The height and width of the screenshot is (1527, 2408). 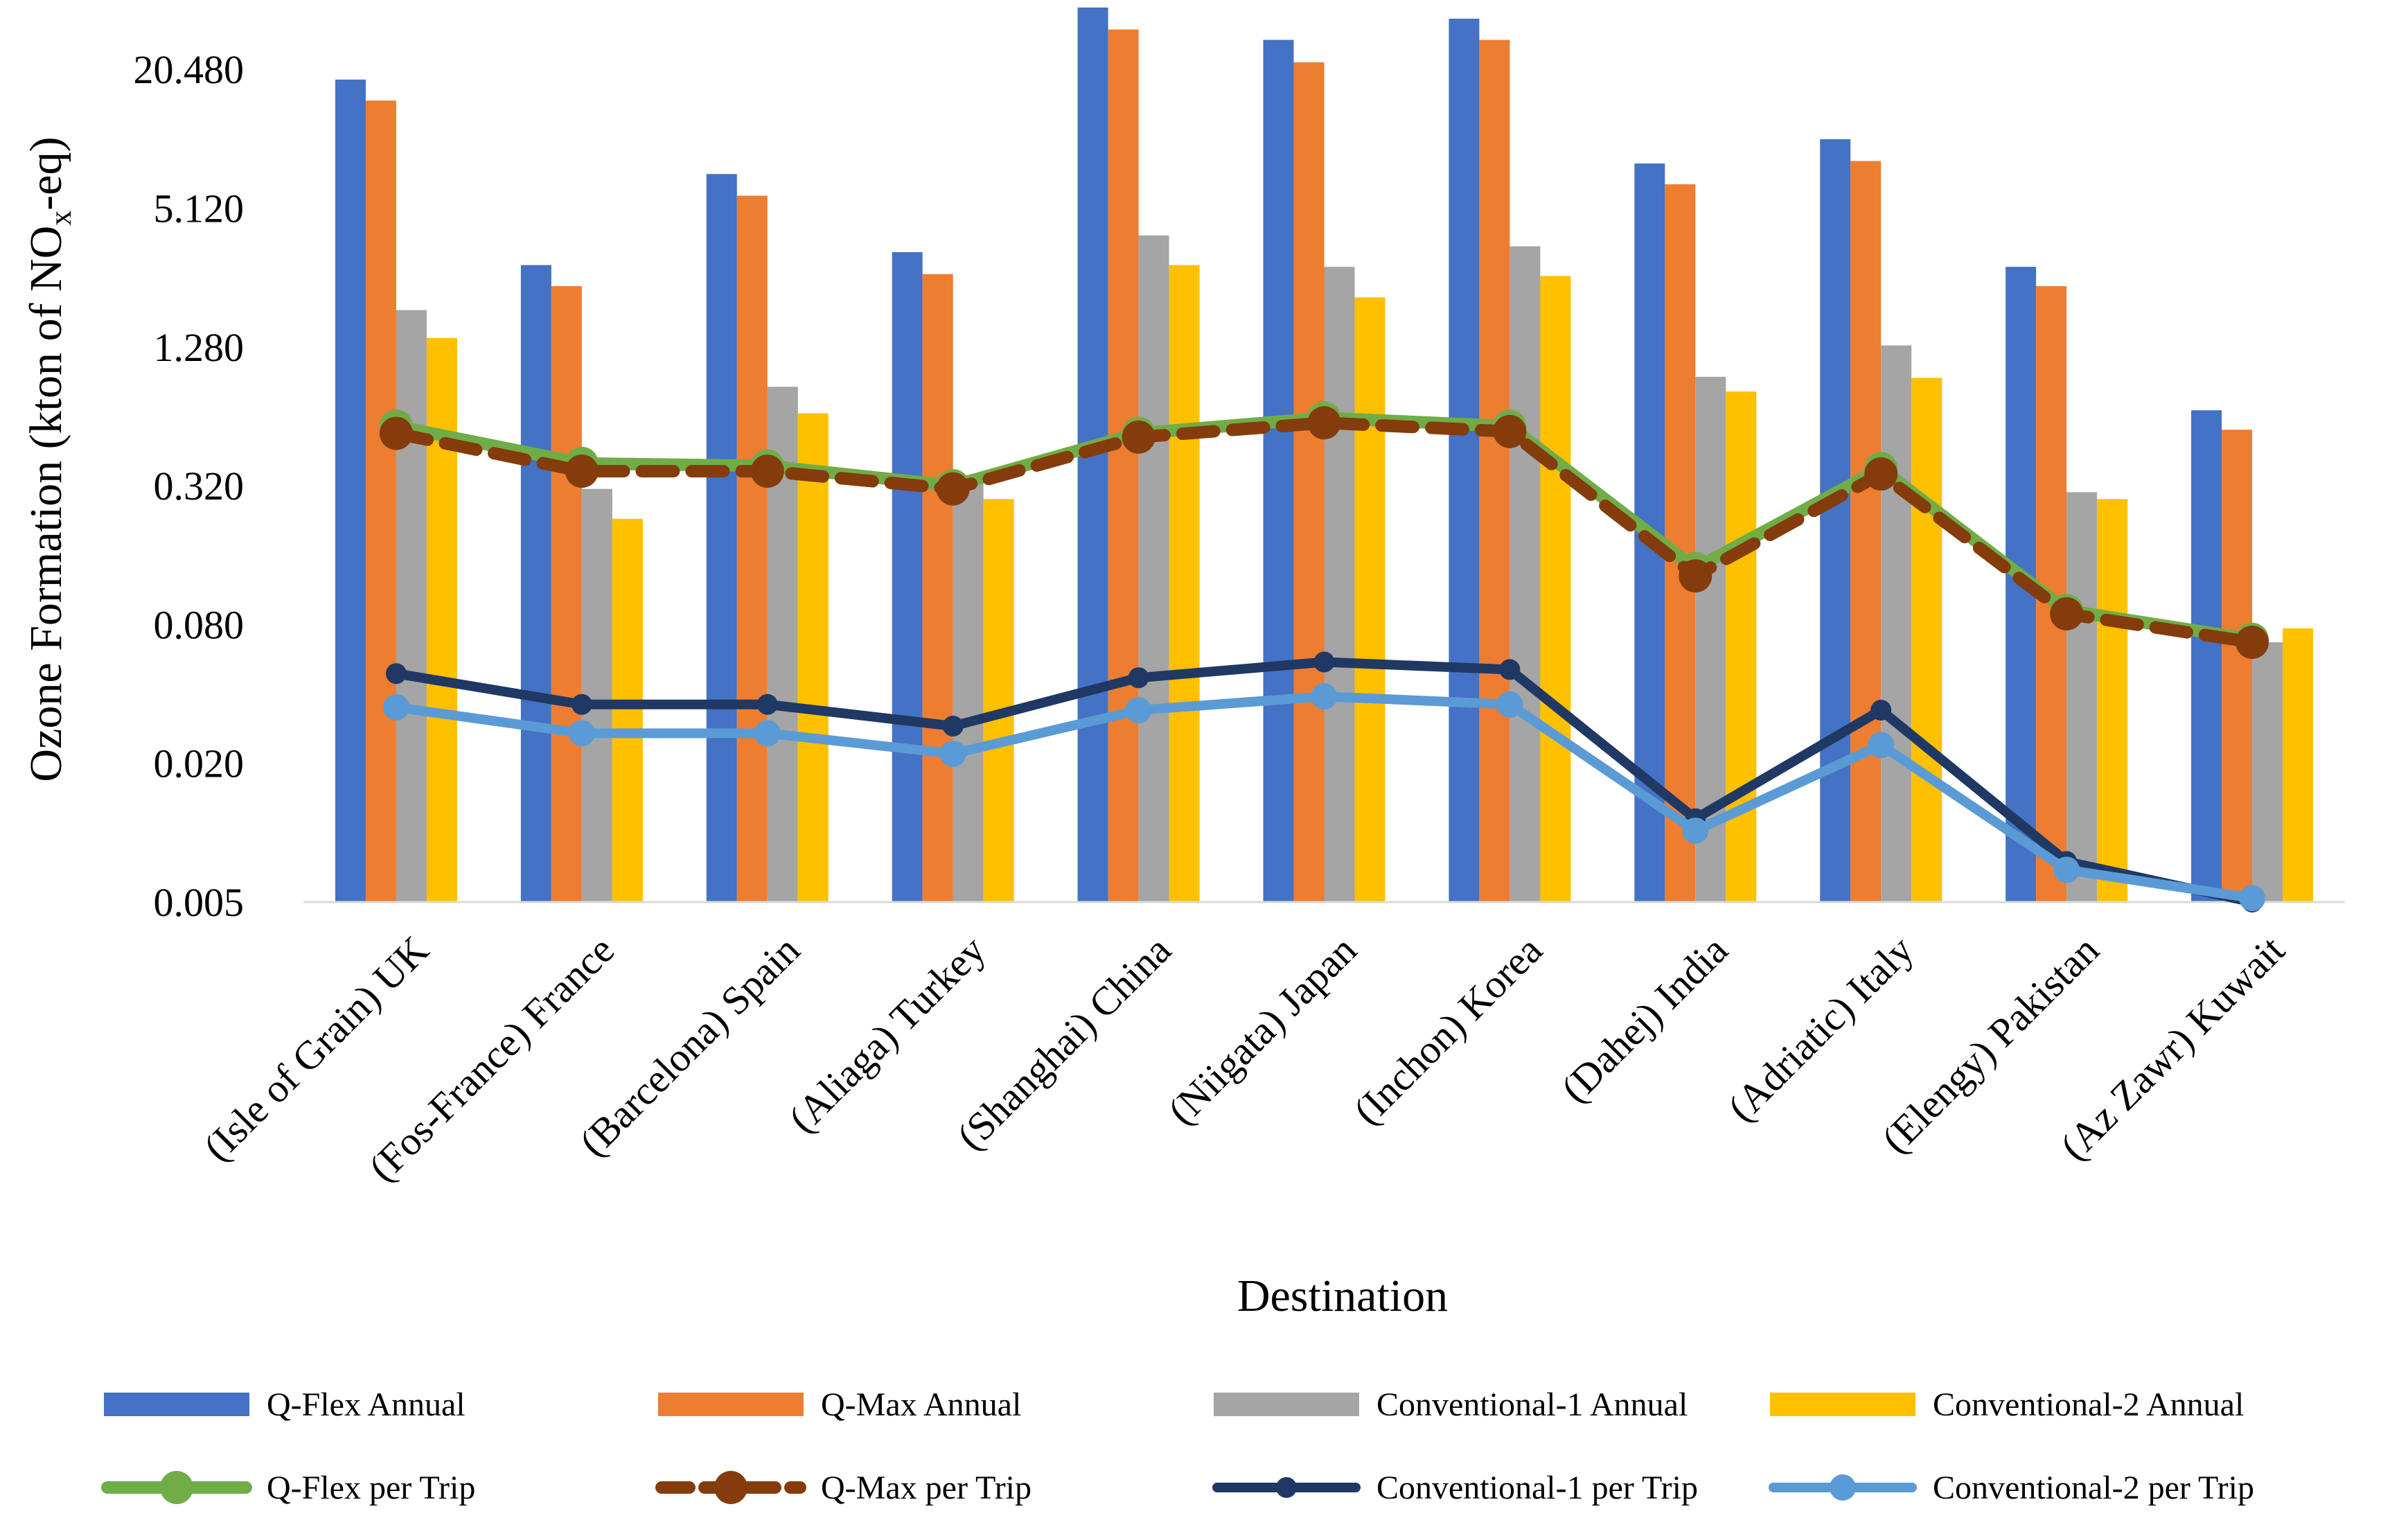 I want to click on legend-marker-conventional-2-per-trip, so click(x=1843, y=1487).